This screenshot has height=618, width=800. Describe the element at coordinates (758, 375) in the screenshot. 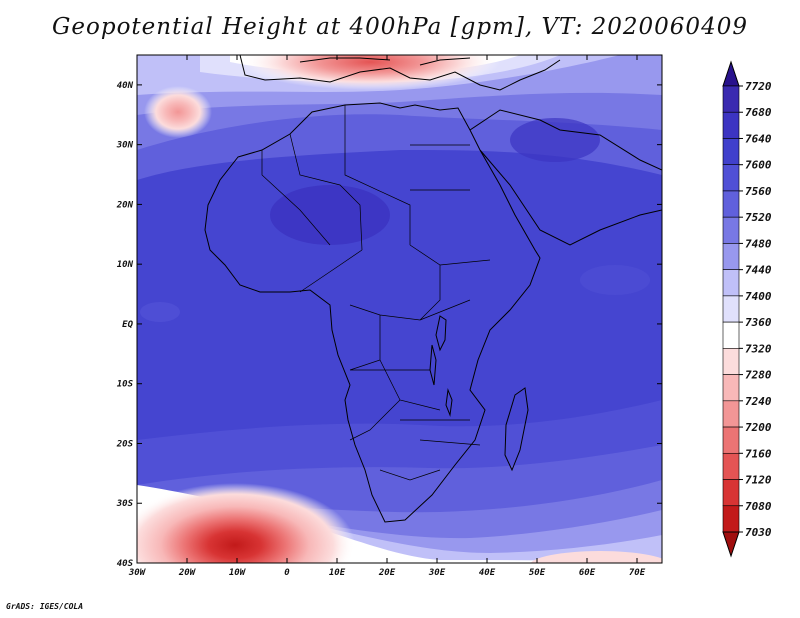

I see `colorbar-label: 7280` at that location.